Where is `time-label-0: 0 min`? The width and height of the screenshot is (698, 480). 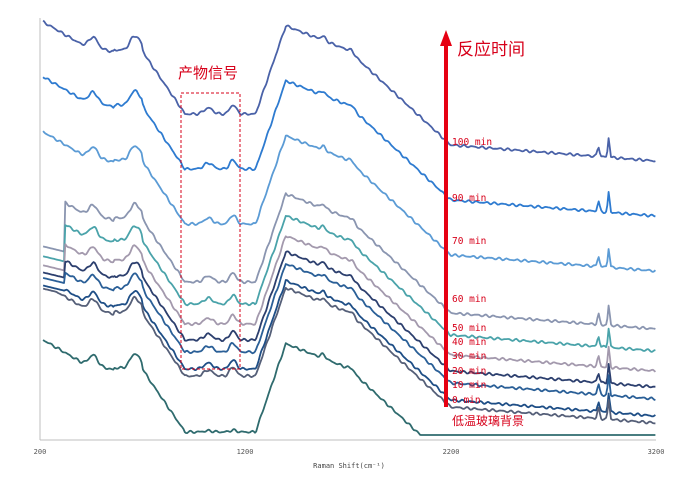 time-label-0: 0 min is located at coordinates (466, 400).